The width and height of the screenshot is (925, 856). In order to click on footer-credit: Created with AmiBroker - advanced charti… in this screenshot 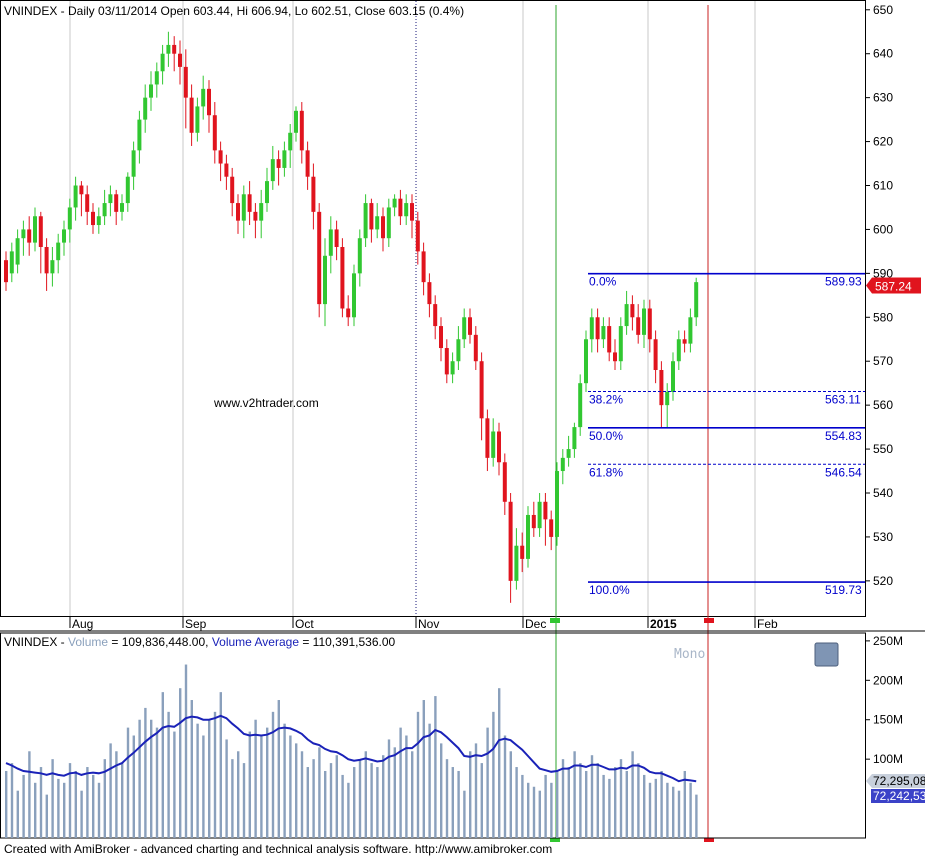, I will do `click(278, 849)`.